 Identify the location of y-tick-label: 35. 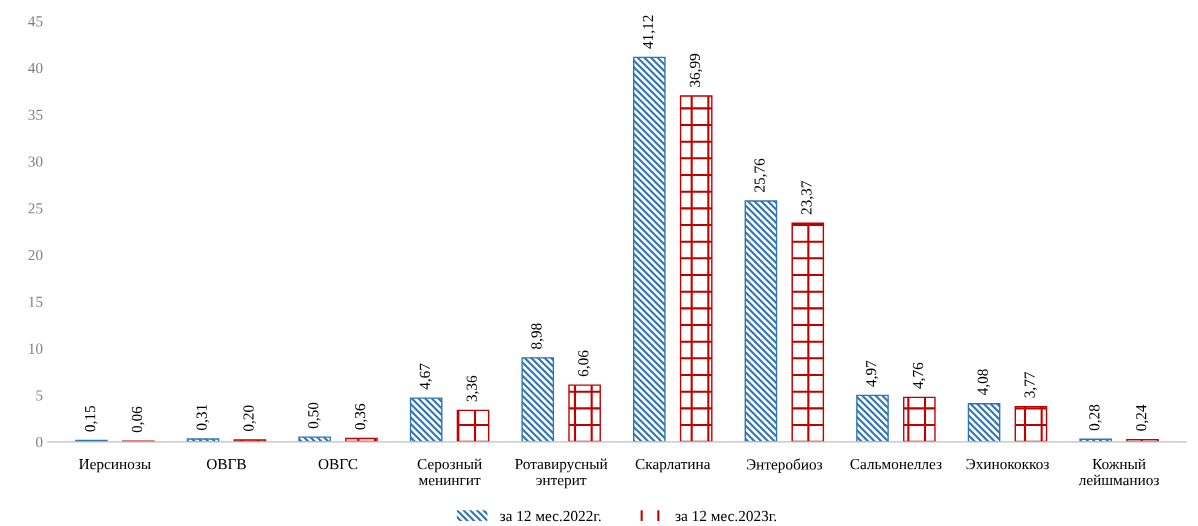
(35, 114).